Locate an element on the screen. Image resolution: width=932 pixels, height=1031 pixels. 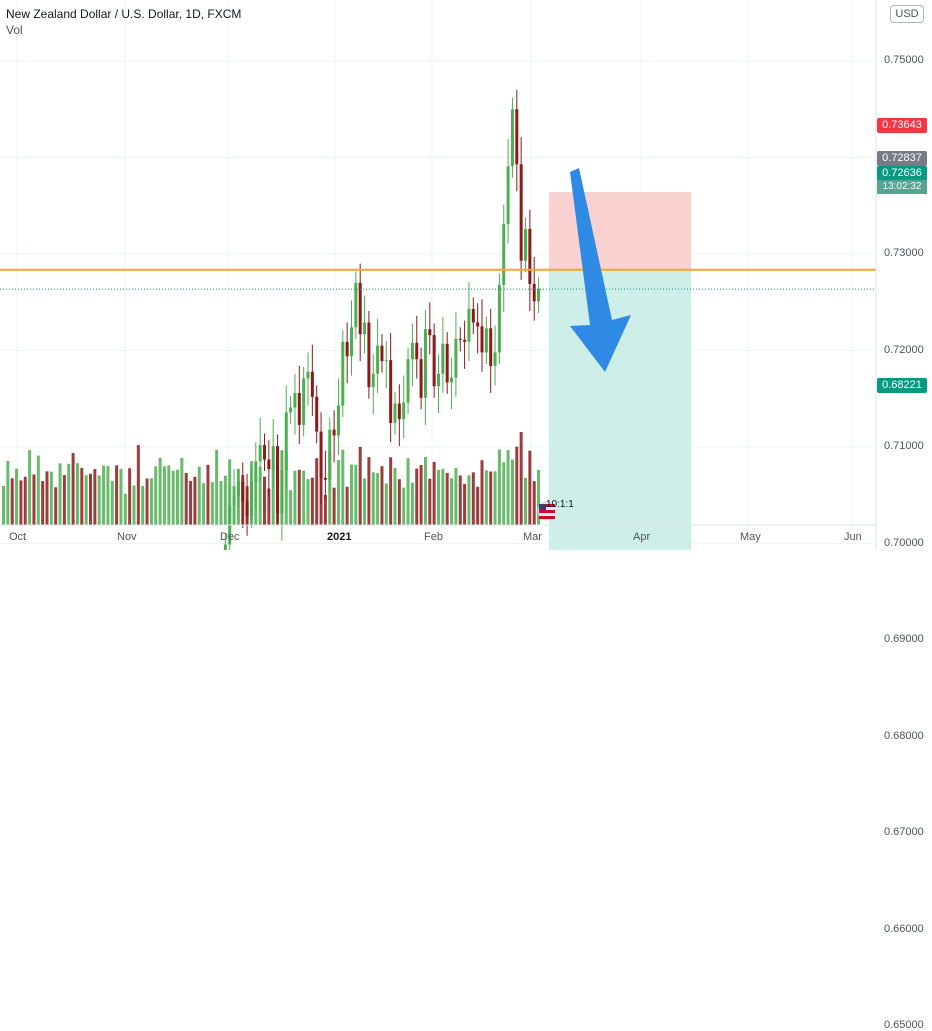
arrow-down-icon is located at coordinates (600, 270).